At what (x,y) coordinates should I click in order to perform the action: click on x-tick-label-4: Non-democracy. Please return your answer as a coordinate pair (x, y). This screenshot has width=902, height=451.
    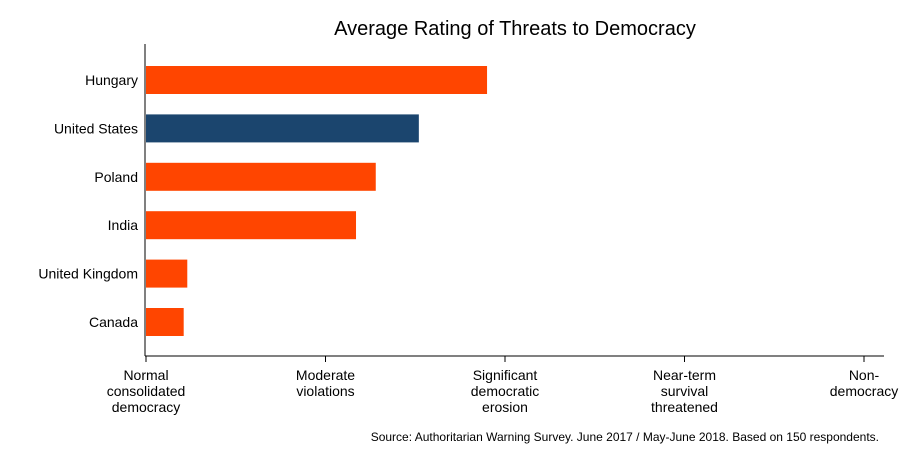
    Looking at the image, I should click on (864, 383).